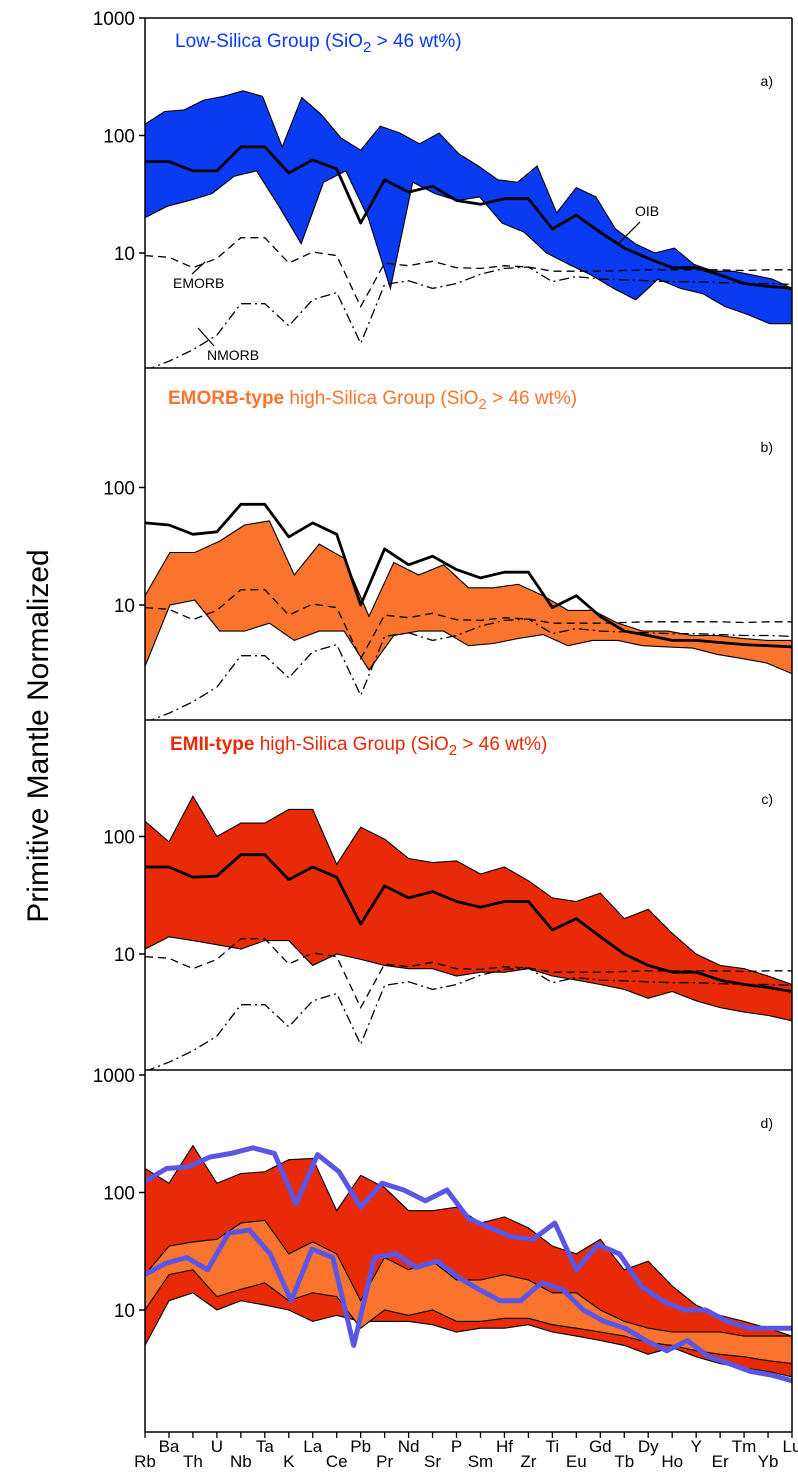 This screenshot has height=1472, width=798. Describe the element at coordinates (312, 1446) in the screenshot. I see `x-tick-label-La: La` at that location.